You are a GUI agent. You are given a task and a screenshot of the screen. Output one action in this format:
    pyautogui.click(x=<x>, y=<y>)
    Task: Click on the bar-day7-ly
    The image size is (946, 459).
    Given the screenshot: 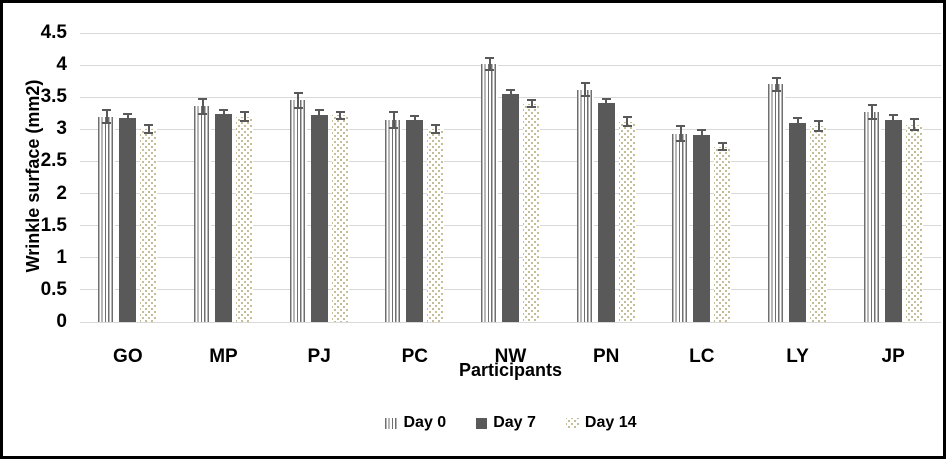 What is the action you would take?
    pyautogui.click(x=797, y=222)
    